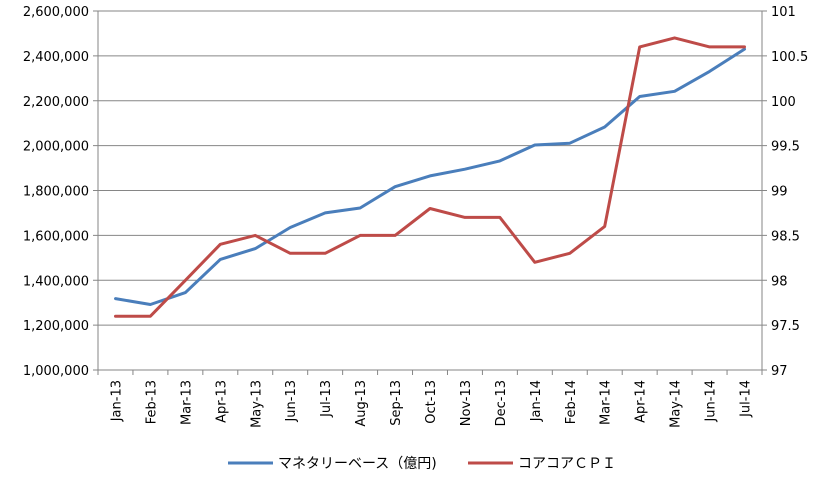  What do you see at coordinates (785, 147) in the screenshot?
I see `right-tick-label: 99.5` at bounding box center [785, 147].